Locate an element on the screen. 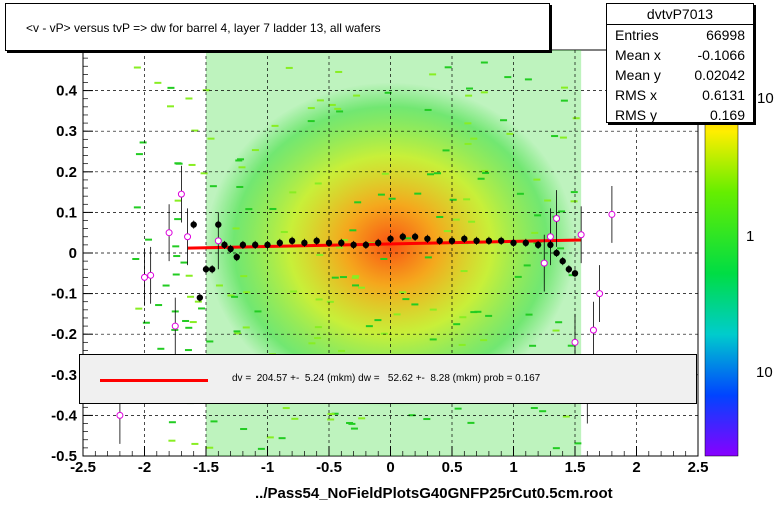  x-tick-label: 0.5 is located at coordinates (452, 467).